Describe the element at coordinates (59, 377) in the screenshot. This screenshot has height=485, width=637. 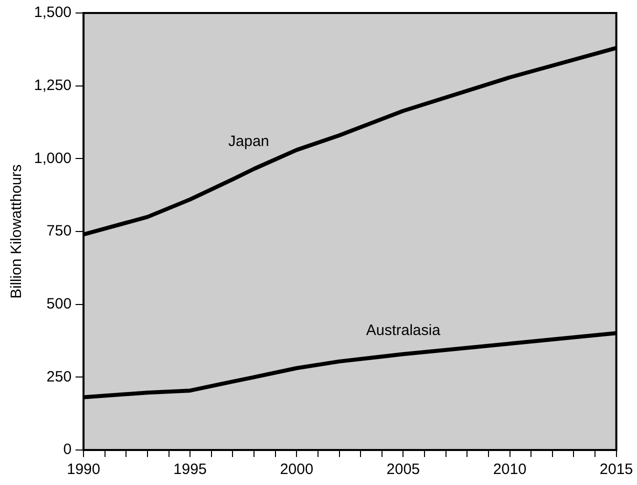
I see `y-tick-label: 250` at that location.